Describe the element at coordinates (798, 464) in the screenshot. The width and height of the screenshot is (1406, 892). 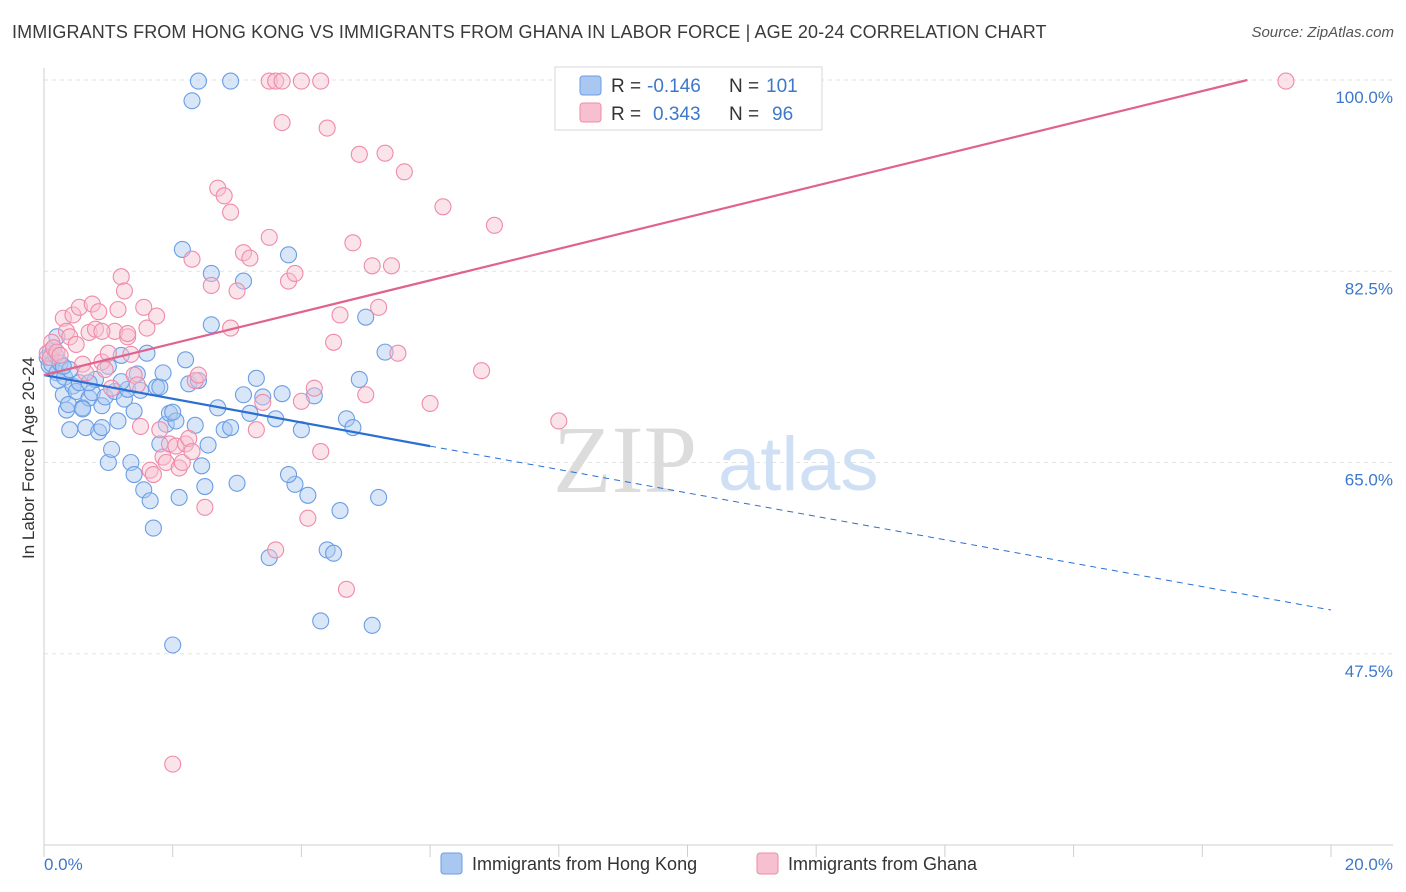
I see `watermark-atlas: atlas` at that location.